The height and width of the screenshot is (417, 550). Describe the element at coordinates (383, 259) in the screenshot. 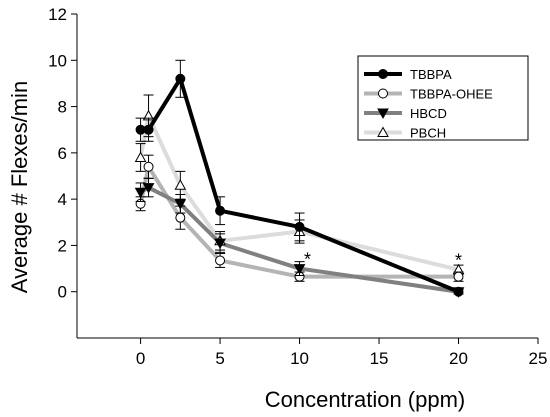

I see `annotations: * *` at that location.